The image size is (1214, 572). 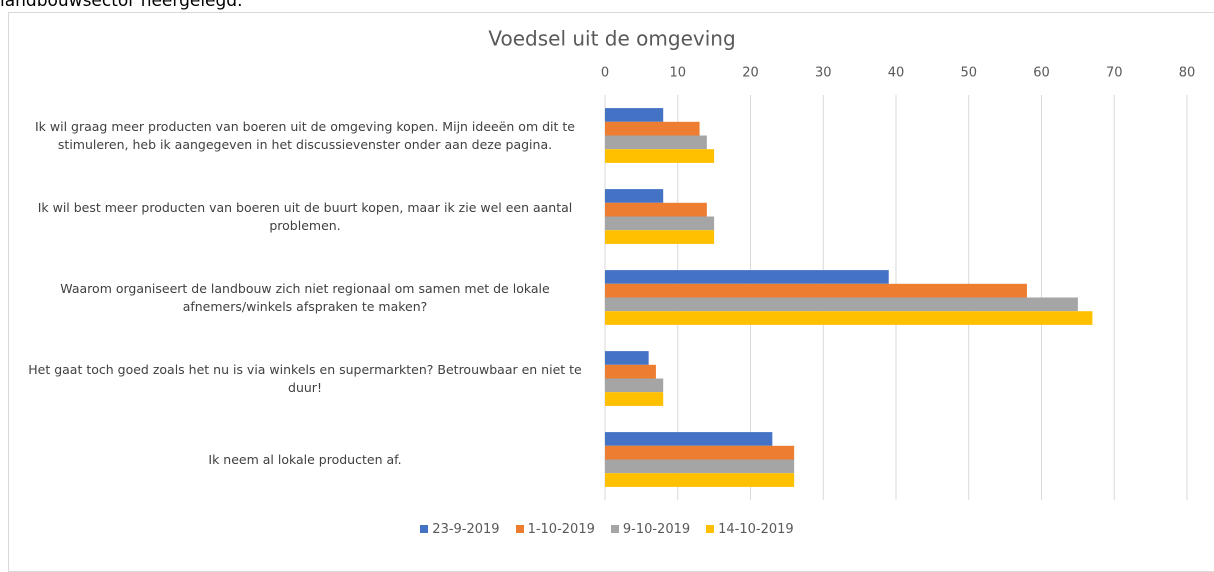 I want to click on legend-item: 23-9-2019, so click(x=460, y=529).